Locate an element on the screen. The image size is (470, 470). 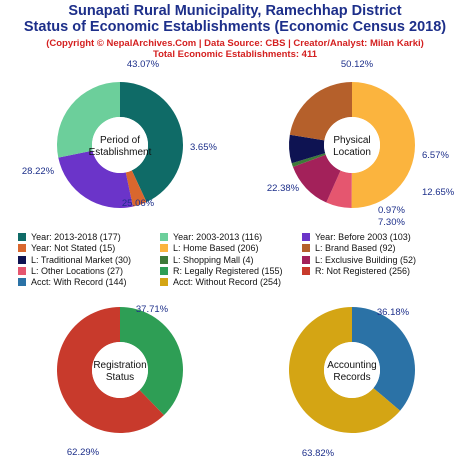
legend-item: R: Not Registered (256) is located at coordinates (356, 271).